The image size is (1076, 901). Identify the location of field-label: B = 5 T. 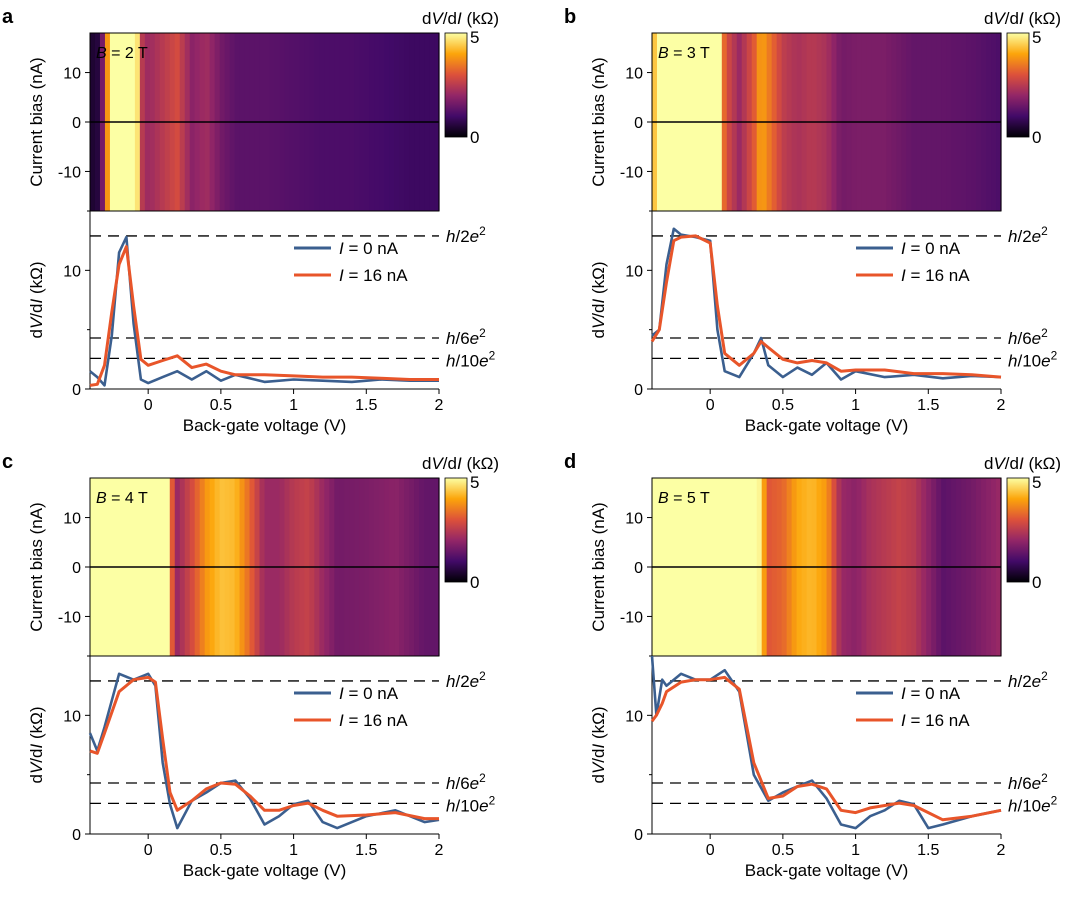
(684, 498).